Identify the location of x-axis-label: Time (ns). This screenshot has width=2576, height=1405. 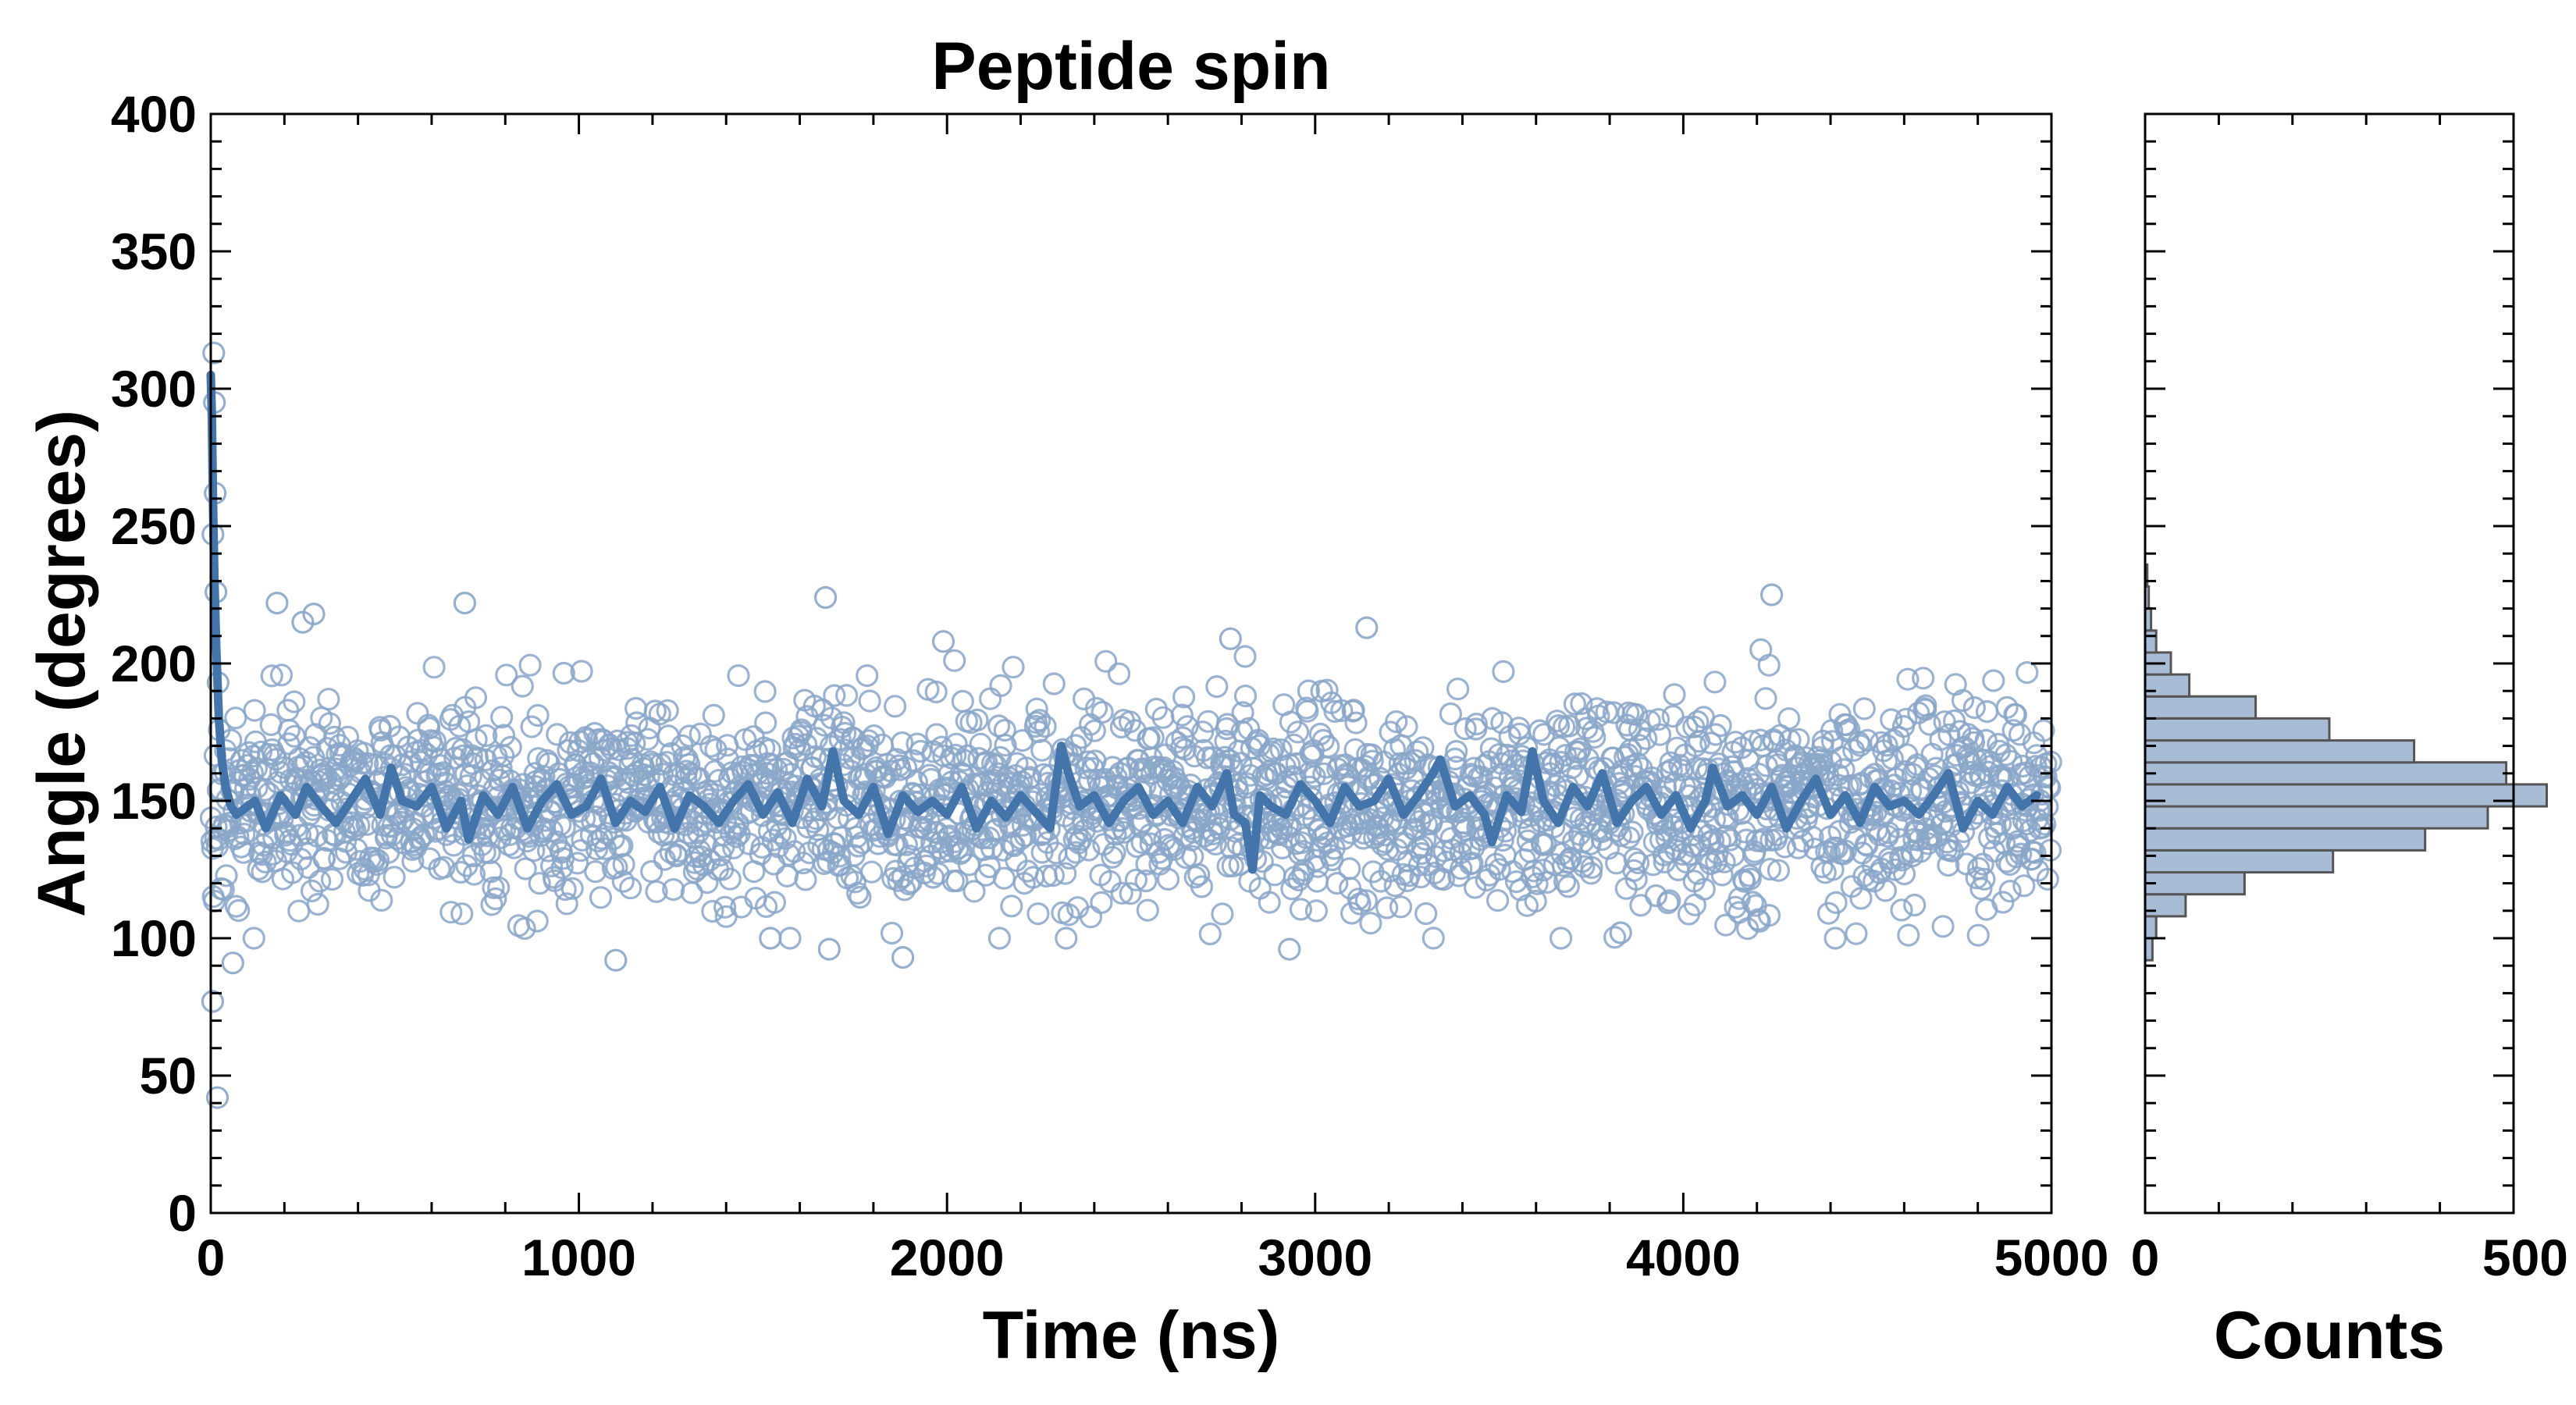
(1131, 1336).